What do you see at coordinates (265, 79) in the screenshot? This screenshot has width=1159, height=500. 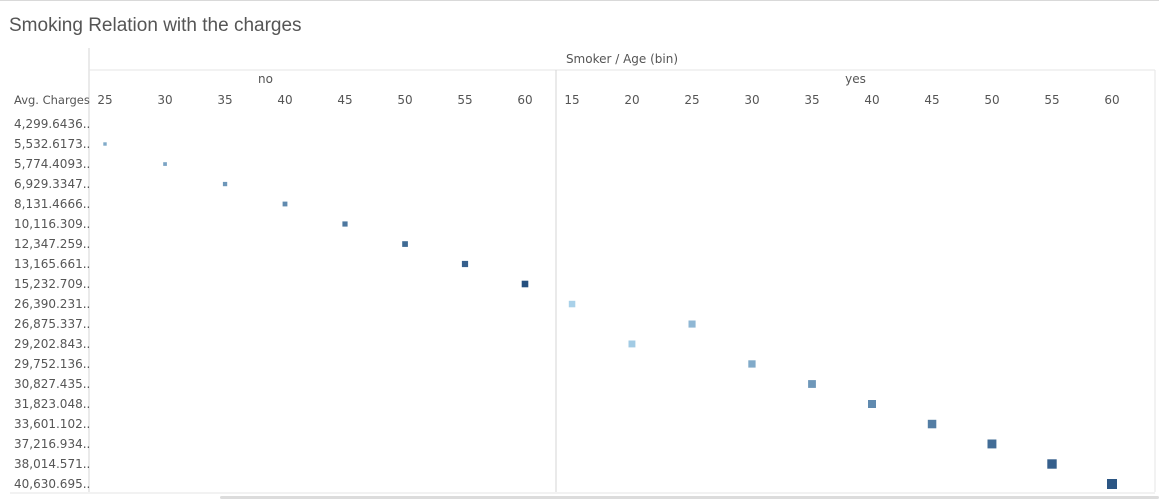 I see `panel-label-no: no` at bounding box center [265, 79].